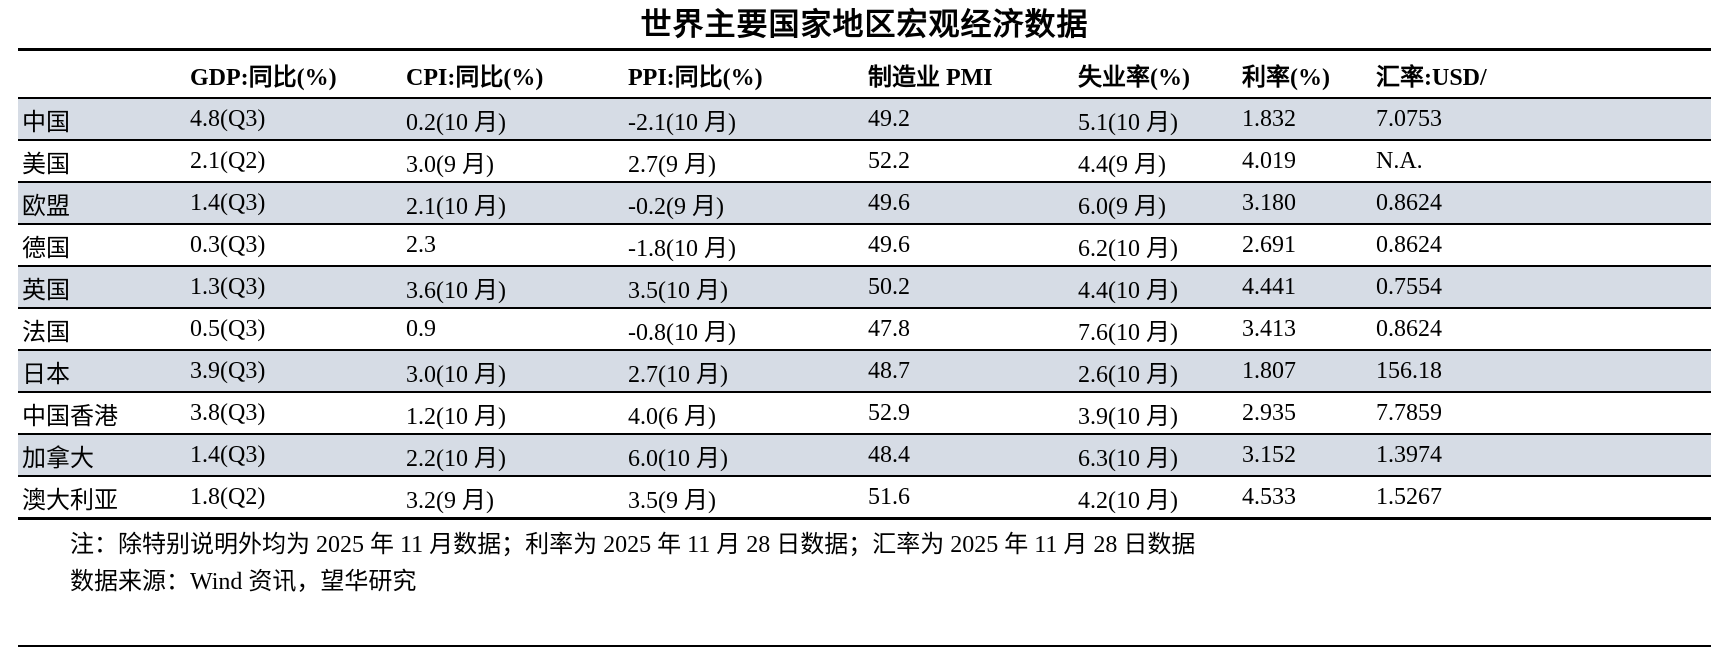 The height and width of the screenshot is (654, 1729). What do you see at coordinates (456, 458) in the screenshot?
I see `cell-cpi: 2.2(10 月)` at bounding box center [456, 458].